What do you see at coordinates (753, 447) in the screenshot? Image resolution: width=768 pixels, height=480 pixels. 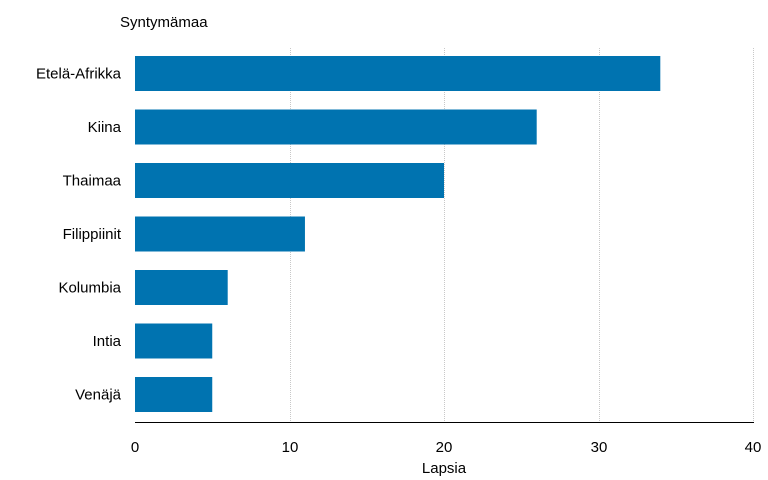 I see `x-tick-label-40: 40` at bounding box center [753, 447].